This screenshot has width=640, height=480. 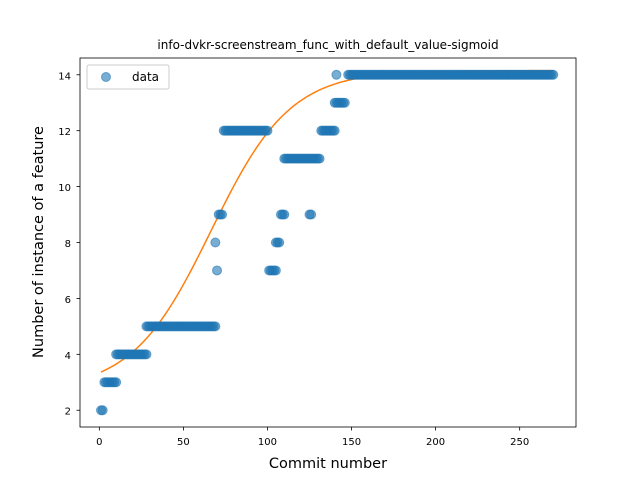 I want to click on x-tick-label: 200, so click(x=435, y=442).